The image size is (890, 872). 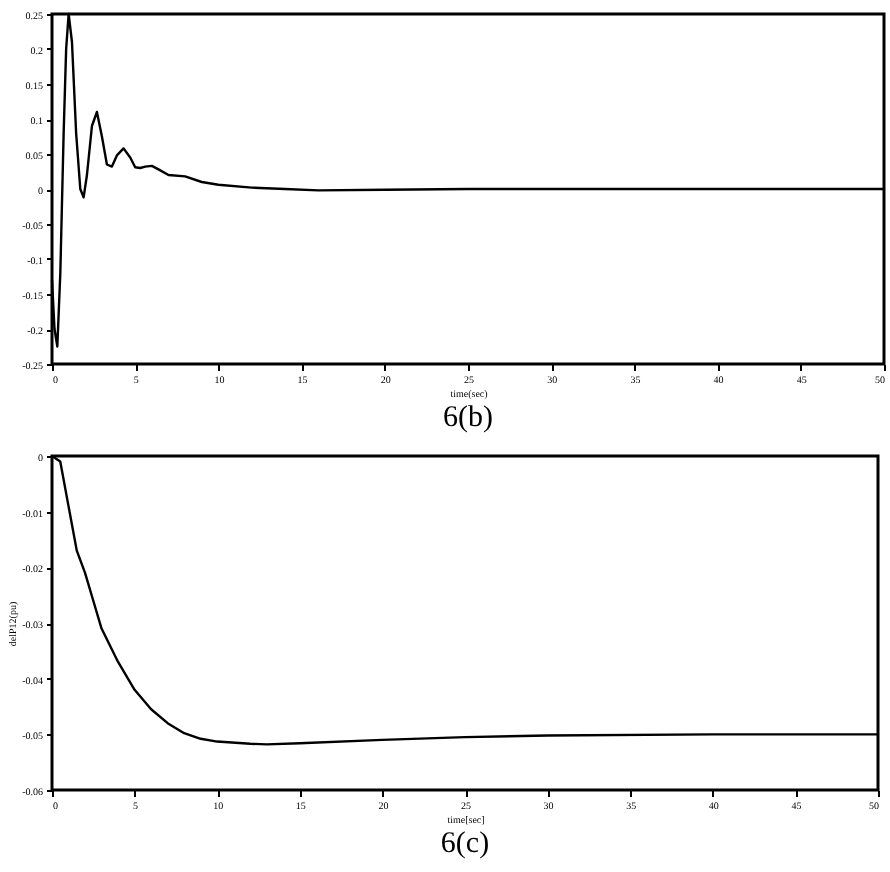 I want to click on text: 6(c), so click(x=465, y=844).